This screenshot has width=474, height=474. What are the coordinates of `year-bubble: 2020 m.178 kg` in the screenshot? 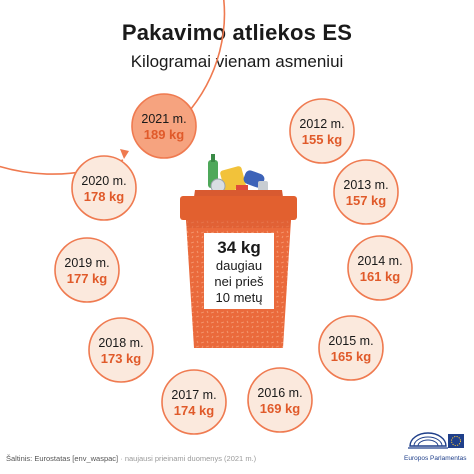 It's located at (104, 188).